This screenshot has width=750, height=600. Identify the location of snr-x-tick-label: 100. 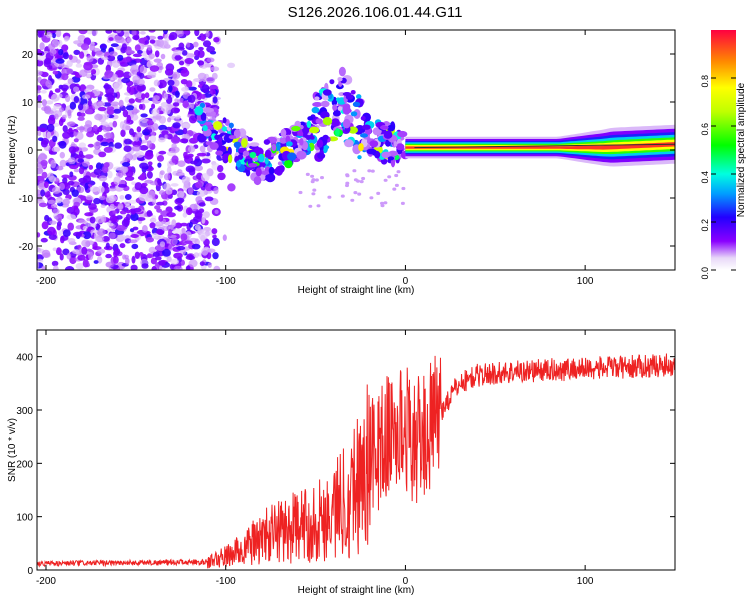
(585, 581).